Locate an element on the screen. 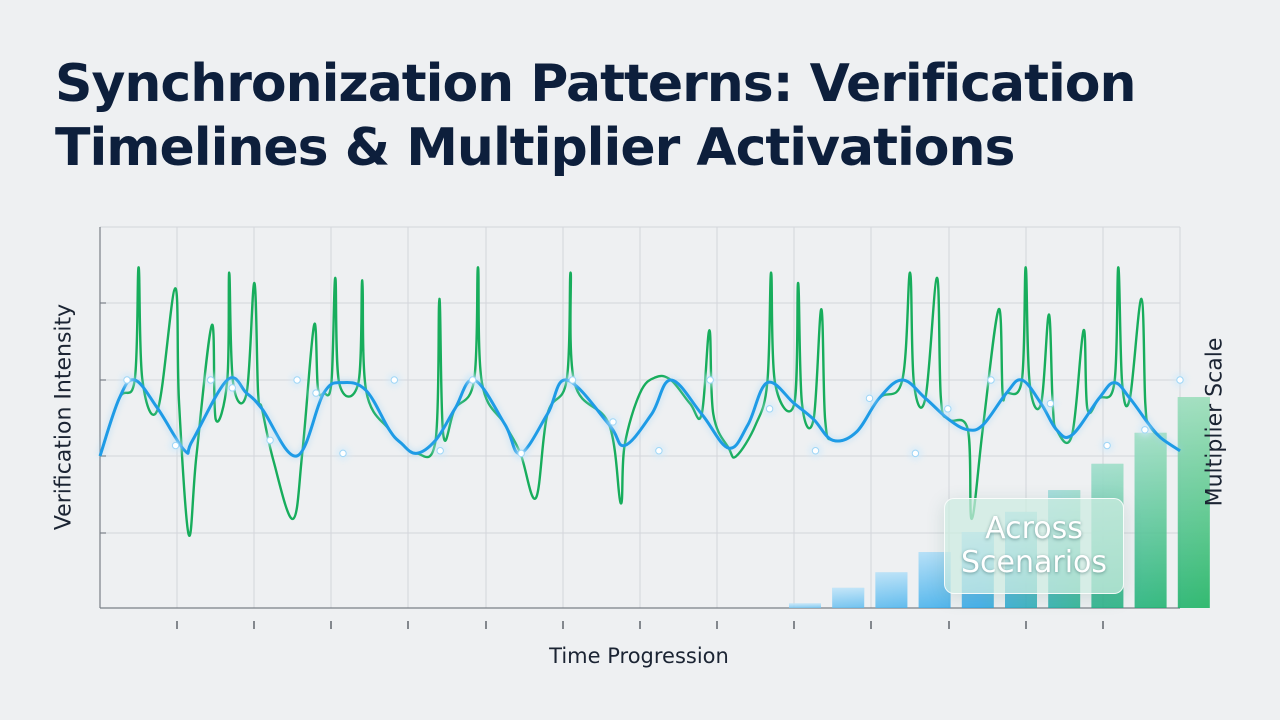 The image size is (1280, 720). annotation-box: Across Scenarios is located at coordinates (1034, 546).